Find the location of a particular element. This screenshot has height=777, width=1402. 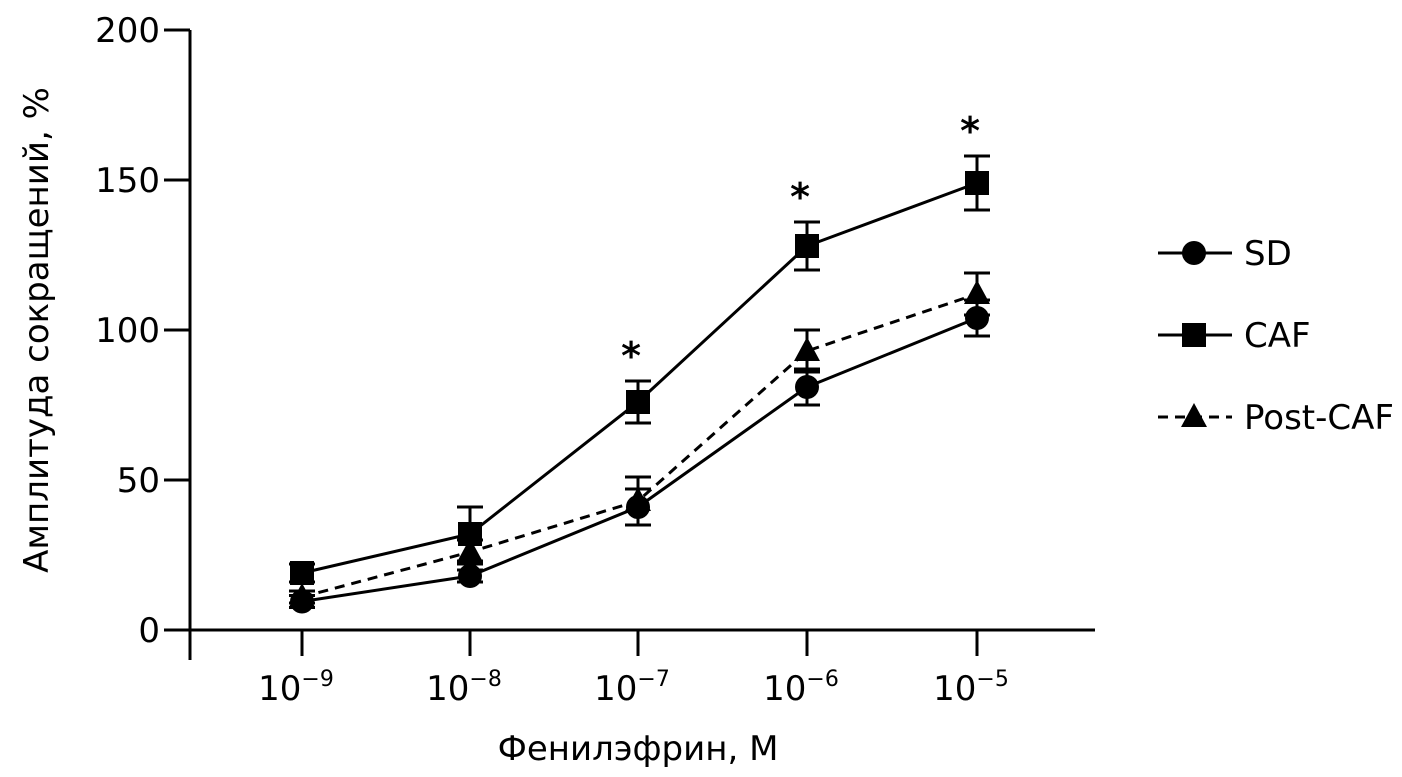

legend-marker-circle is located at coordinates (1194, 253).